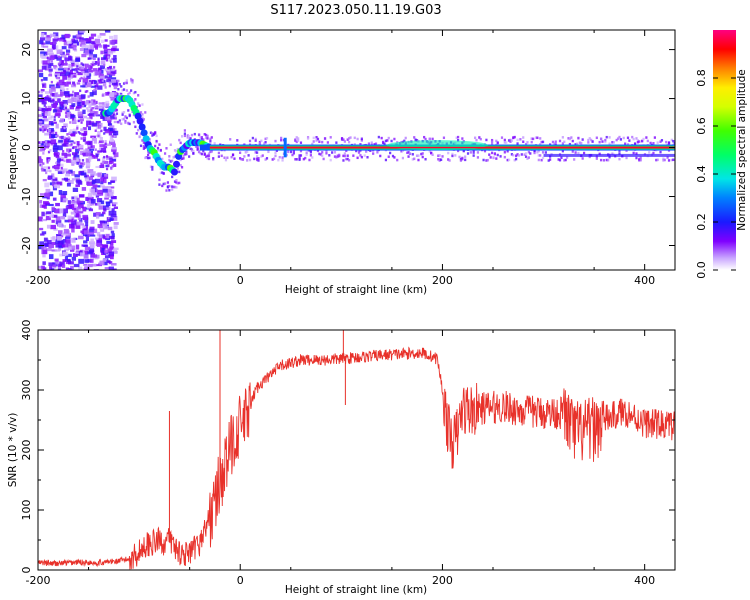  I want to click on spectrogram-blob, so click(140, 121).